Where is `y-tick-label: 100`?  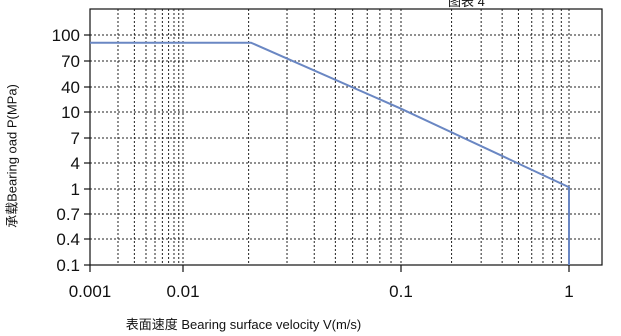 y-tick-label: 100 is located at coordinates (66, 35).